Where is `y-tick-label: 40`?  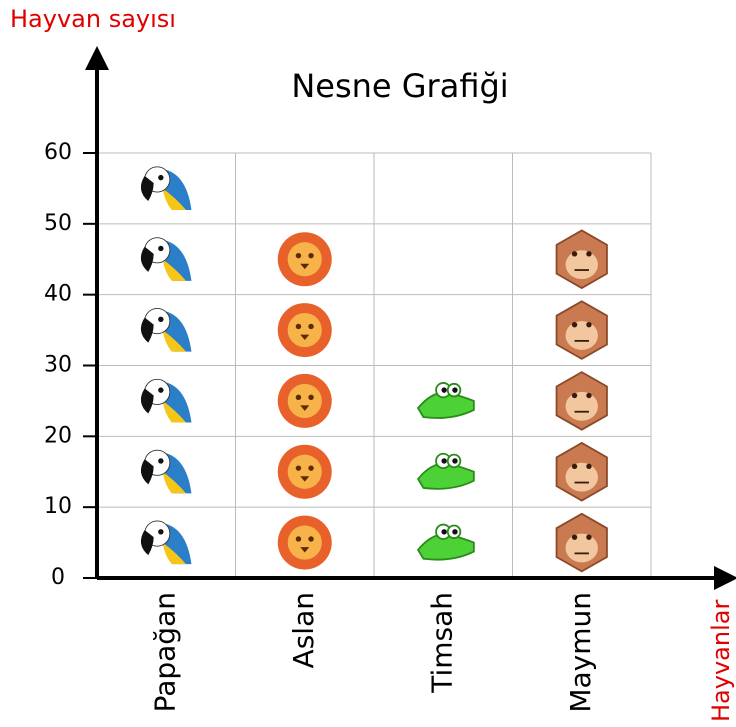
y-tick-label: 40 is located at coordinates (58, 294).